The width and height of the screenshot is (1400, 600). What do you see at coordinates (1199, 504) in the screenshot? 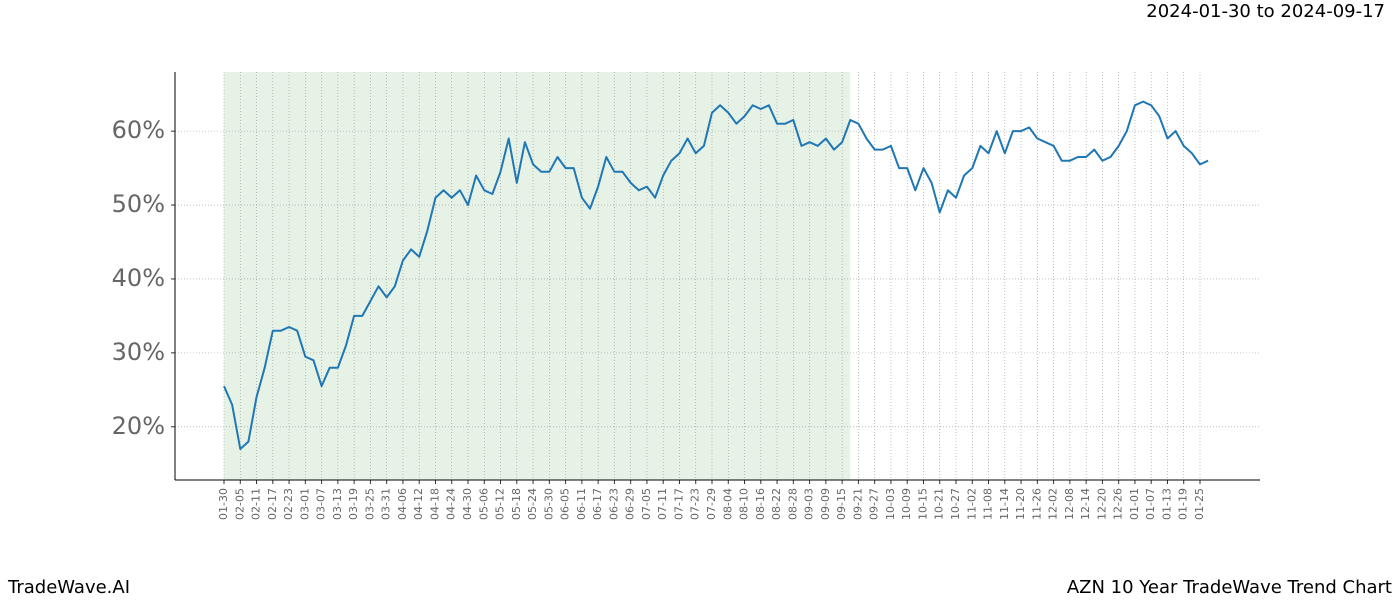
I see `x-tick-label: 01-25` at bounding box center [1199, 504].